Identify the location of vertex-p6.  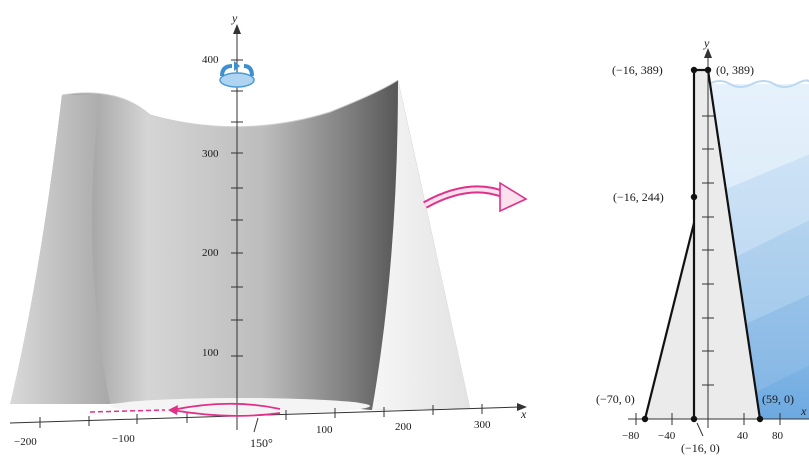
(694, 419).